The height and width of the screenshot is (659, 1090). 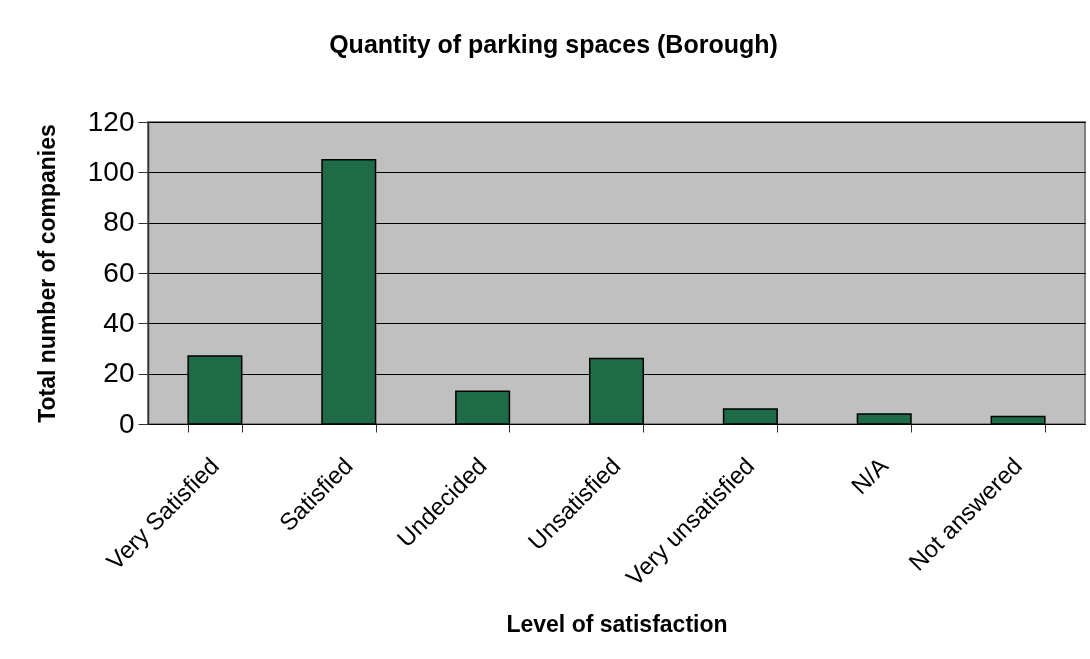 I want to click on chart-title: Quantity of parking spaces (Borough), so click(x=553, y=44).